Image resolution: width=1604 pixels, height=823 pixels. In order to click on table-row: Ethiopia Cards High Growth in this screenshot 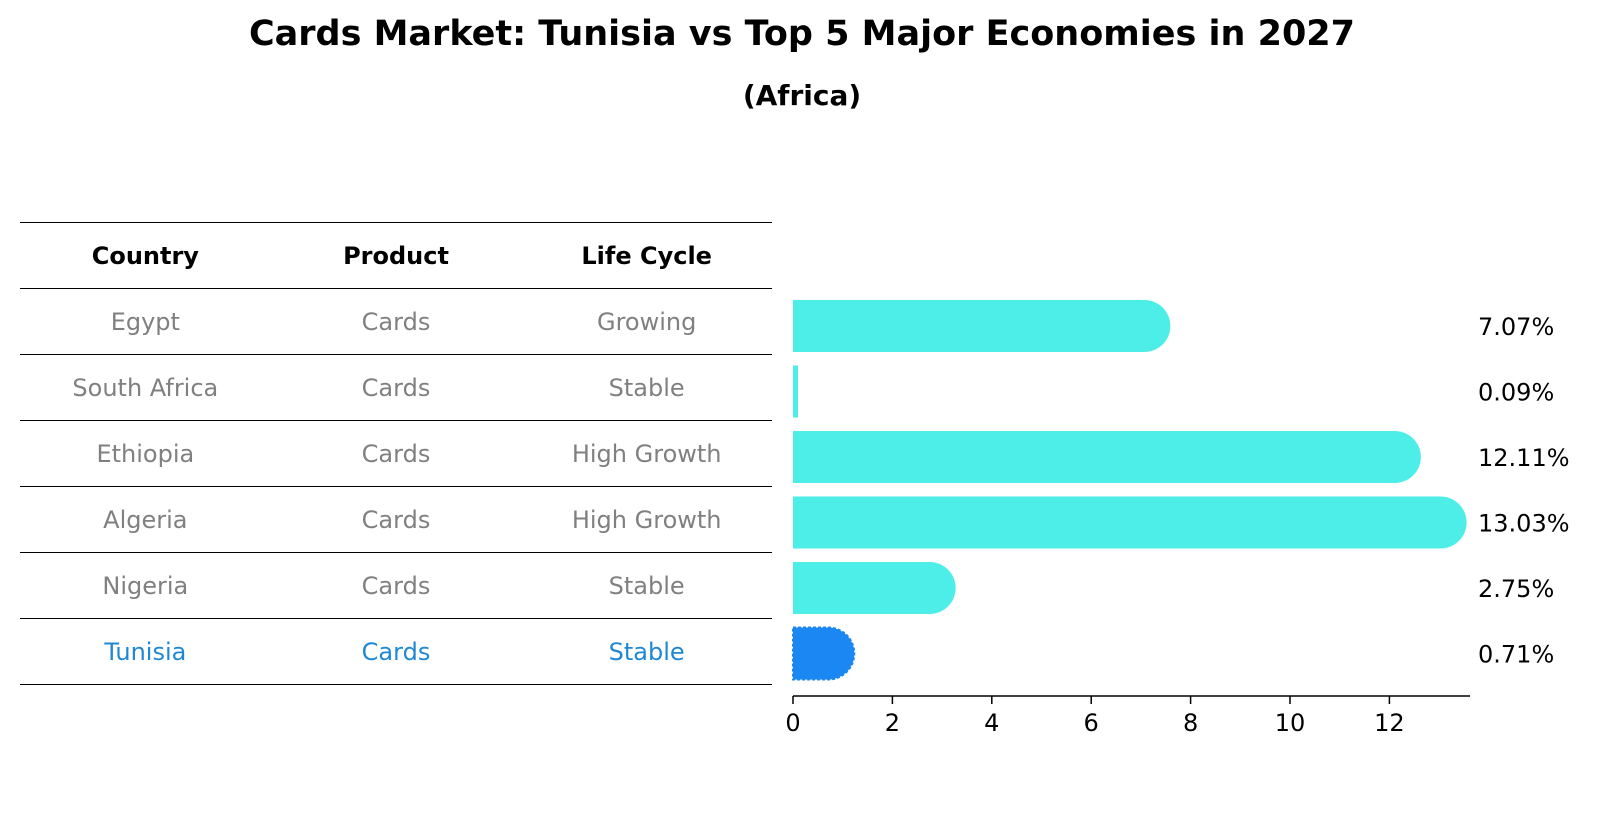, I will do `click(396, 453)`.